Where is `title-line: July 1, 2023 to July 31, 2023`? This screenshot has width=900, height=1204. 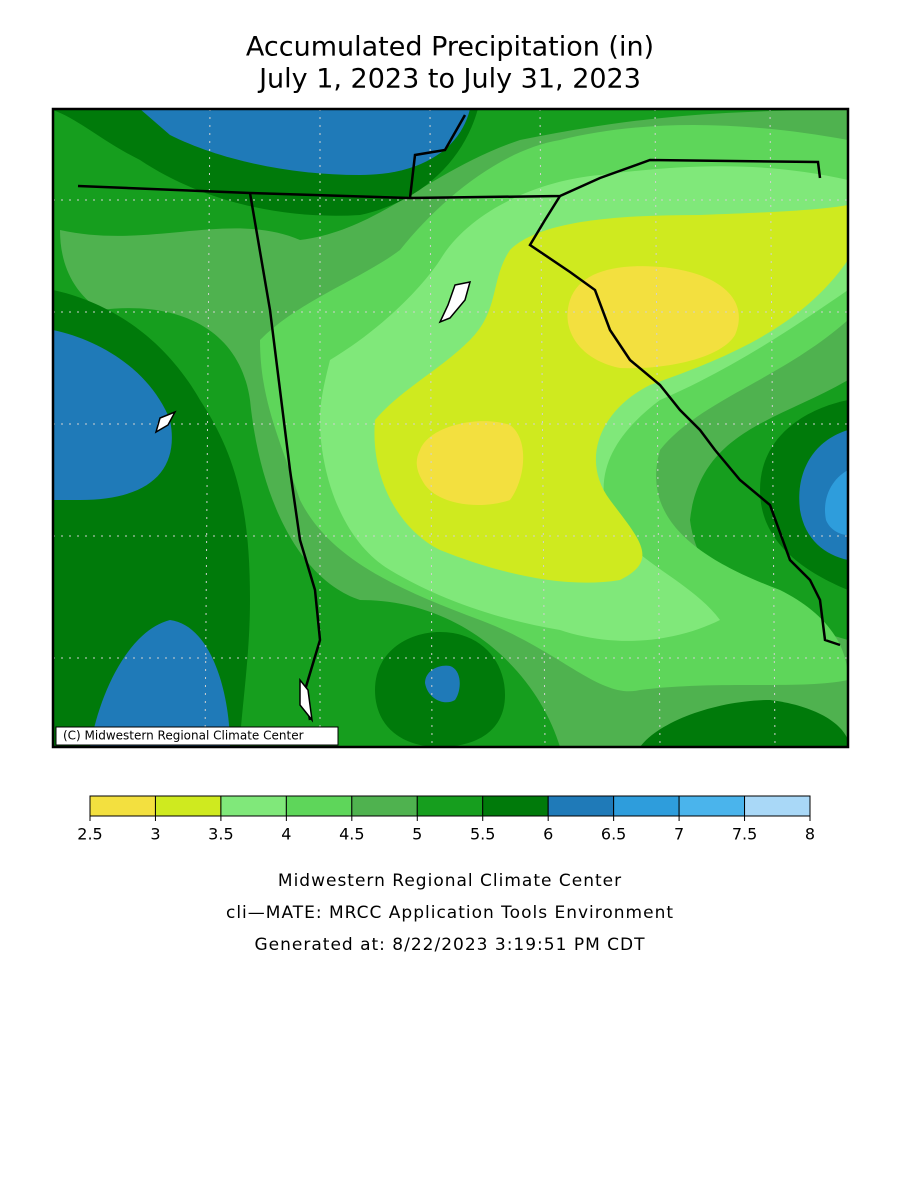
title-line: July 1, 2023 to July 31, 2023 is located at coordinates (449, 79).